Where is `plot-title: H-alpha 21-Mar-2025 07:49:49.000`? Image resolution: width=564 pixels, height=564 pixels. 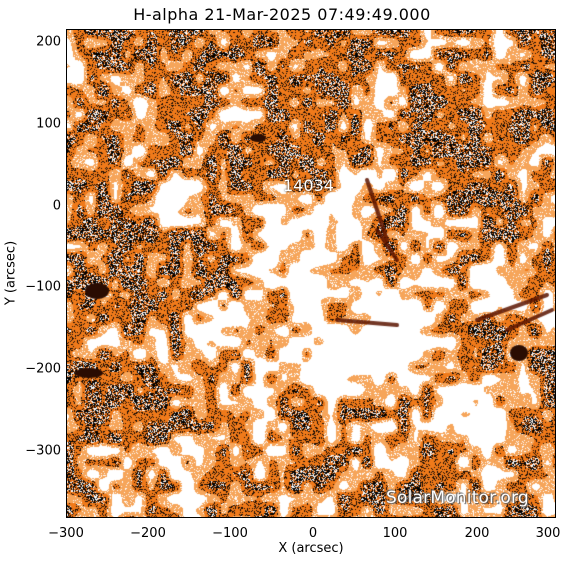 plot-title: H-alpha 21-Mar-2025 07:49:49.000 is located at coordinates (282, 14).